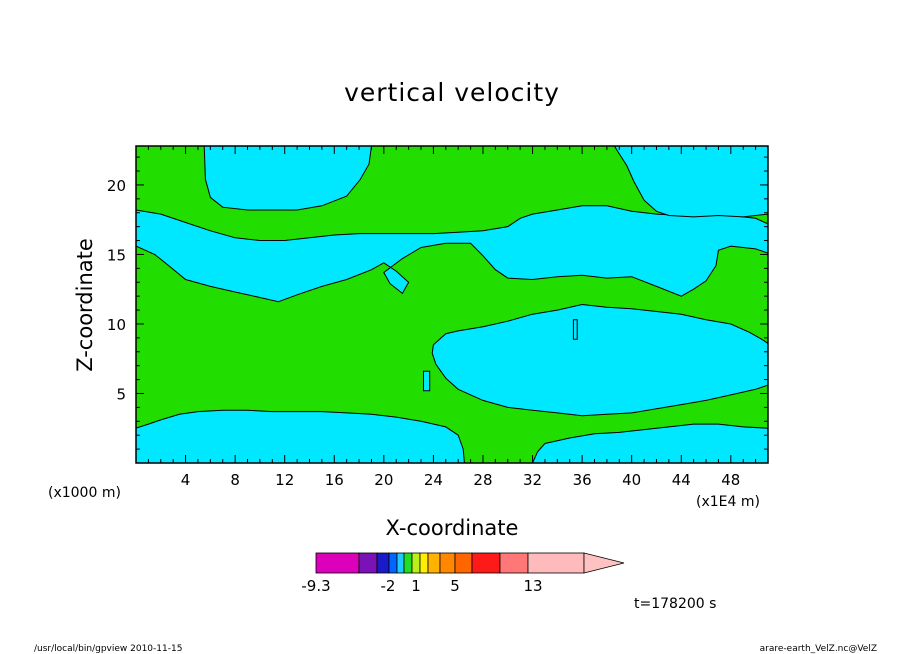 This screenshot has width=904, height=654. What do you see at coordinates (818, 649) in the screenshot?
I see `footer-right: arare-earth_VelZ.nc@VelZ` at bounding box center [818, 649].